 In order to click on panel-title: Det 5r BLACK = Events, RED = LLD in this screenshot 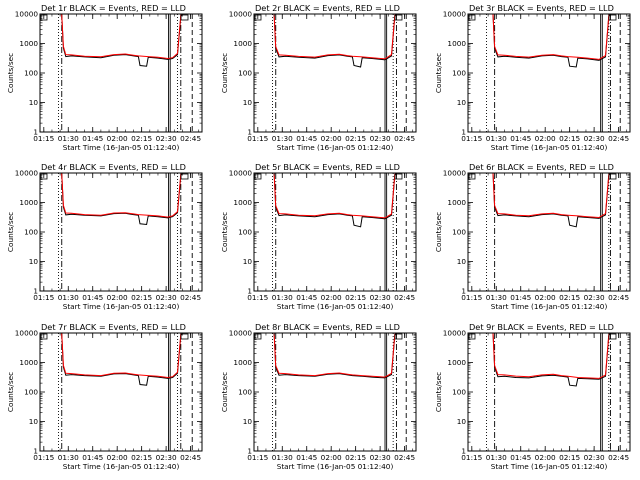, I will do `click(327, 167)`.